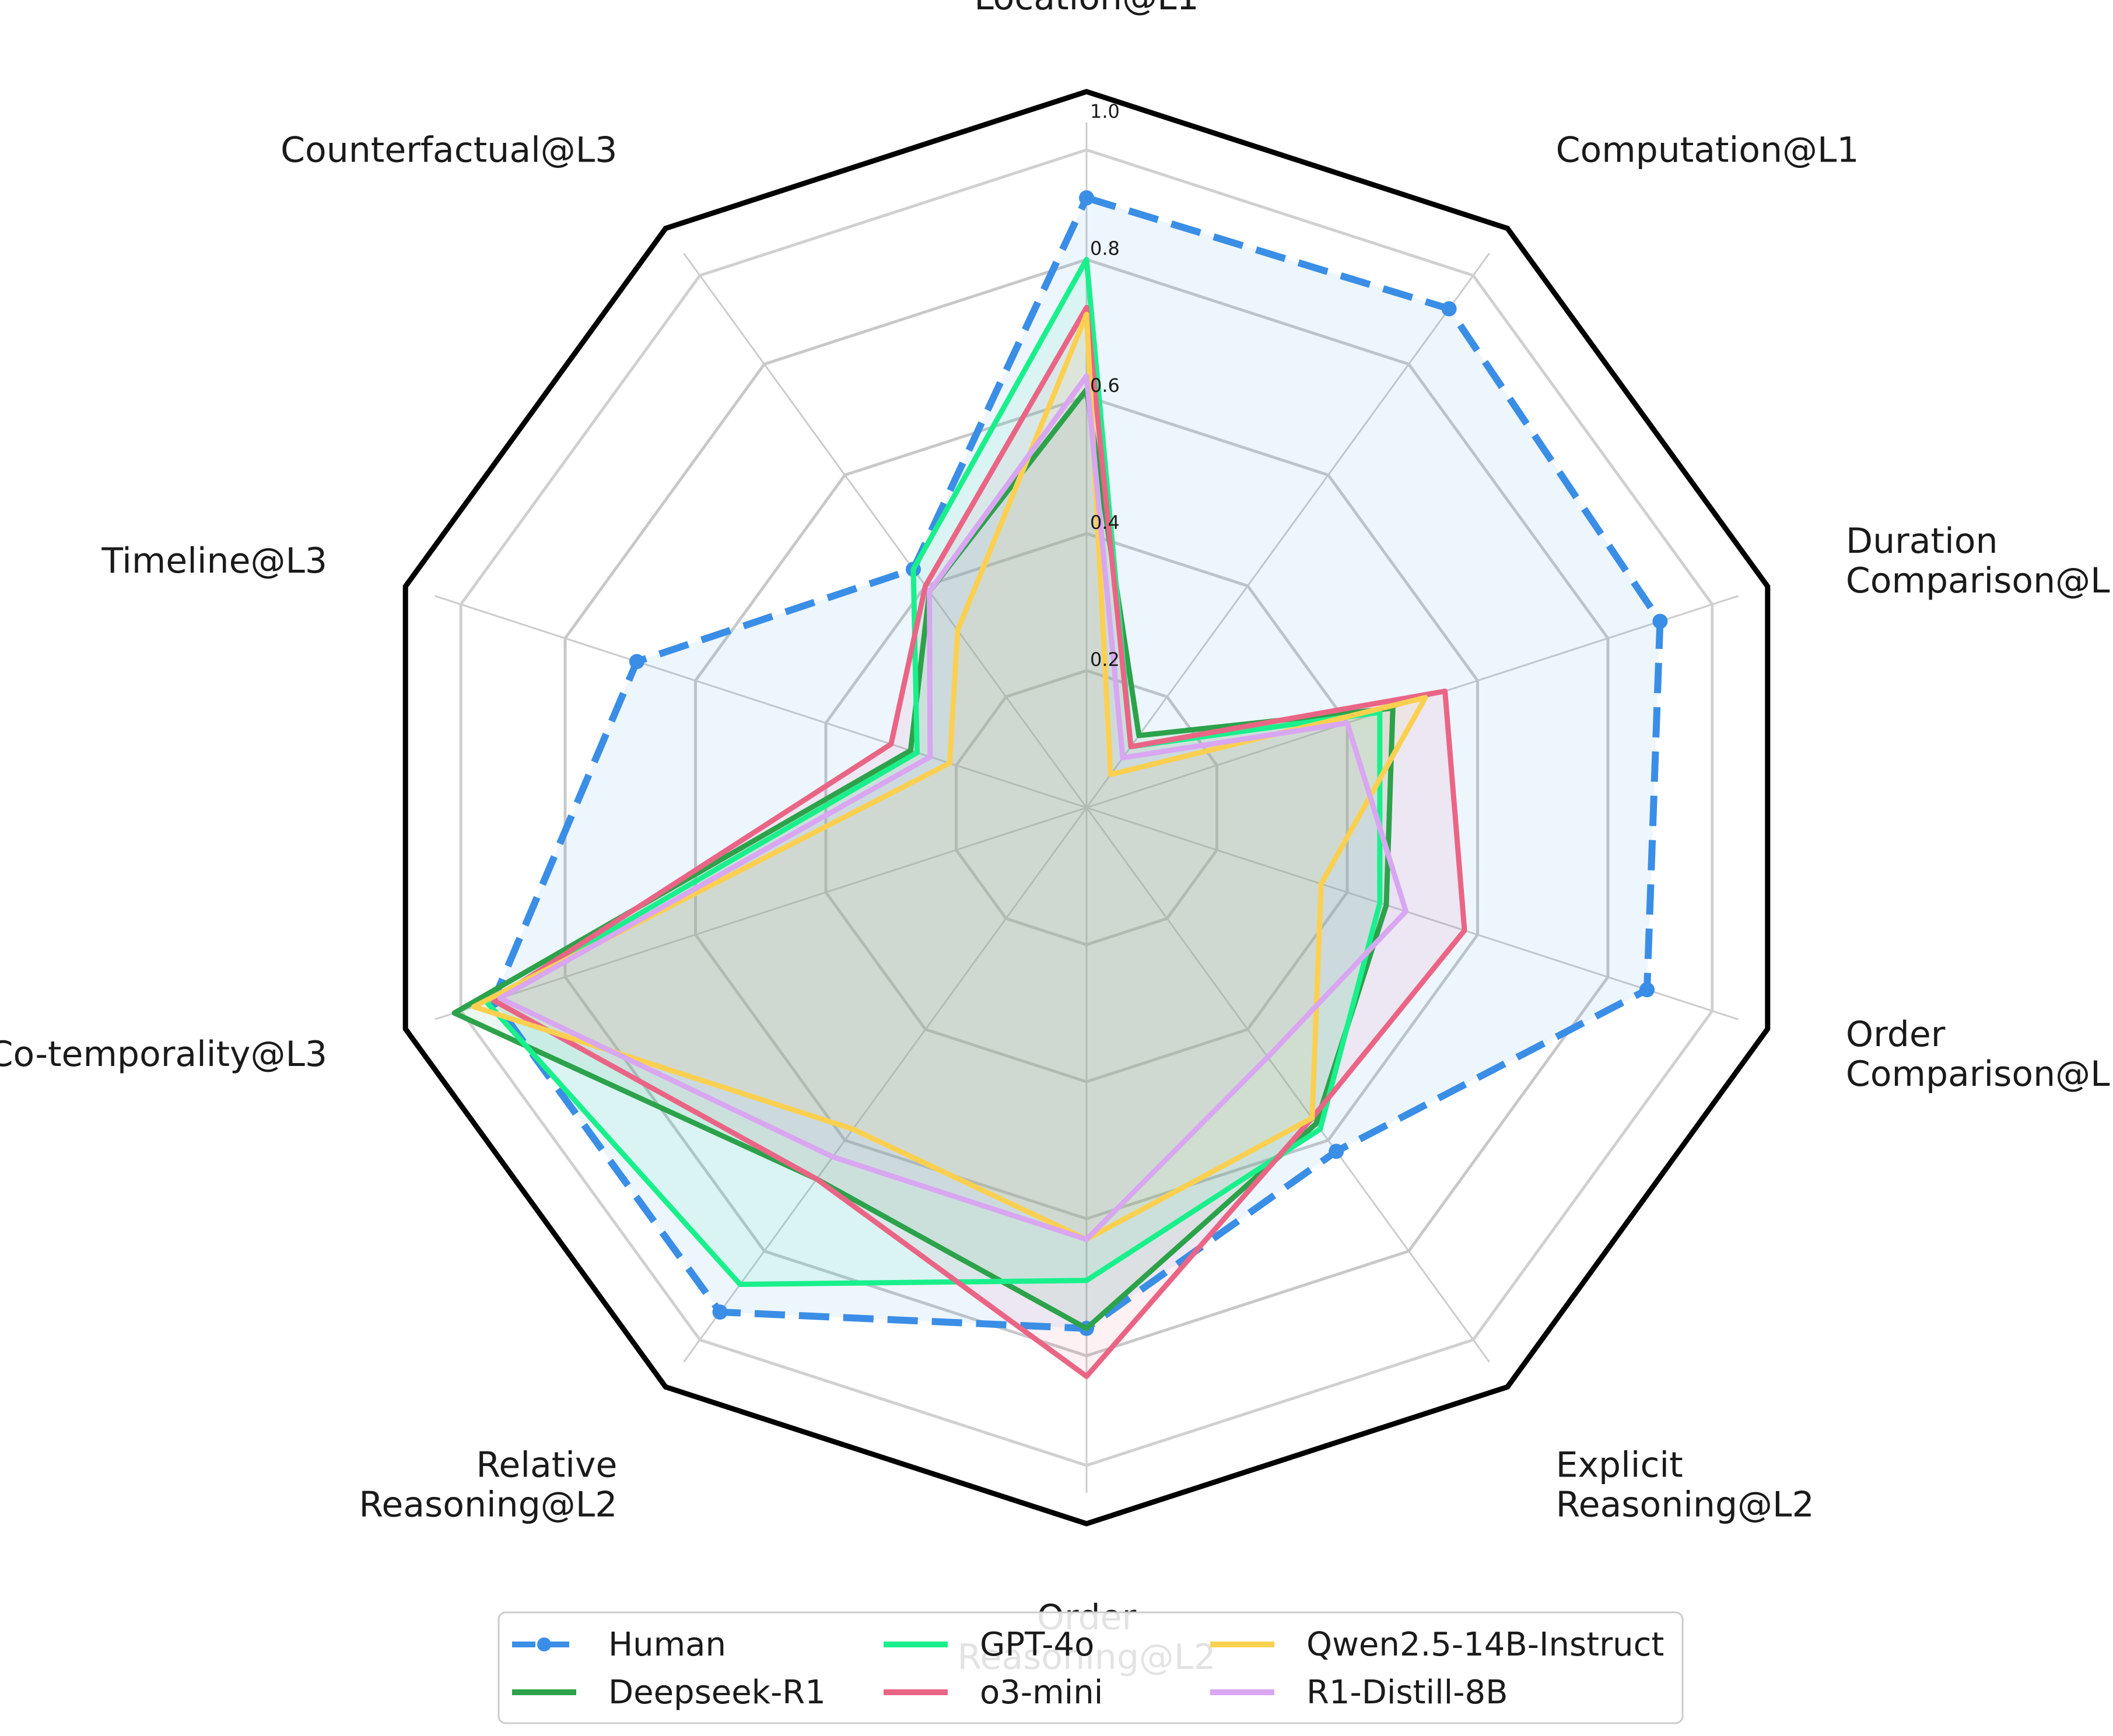 Image resolution: width=2113 pixels, height=1736 pixels. Describe the element at coordinates (449, 150) in the screenshot. I see `axis-label: Counterfactual@L3` at that location.